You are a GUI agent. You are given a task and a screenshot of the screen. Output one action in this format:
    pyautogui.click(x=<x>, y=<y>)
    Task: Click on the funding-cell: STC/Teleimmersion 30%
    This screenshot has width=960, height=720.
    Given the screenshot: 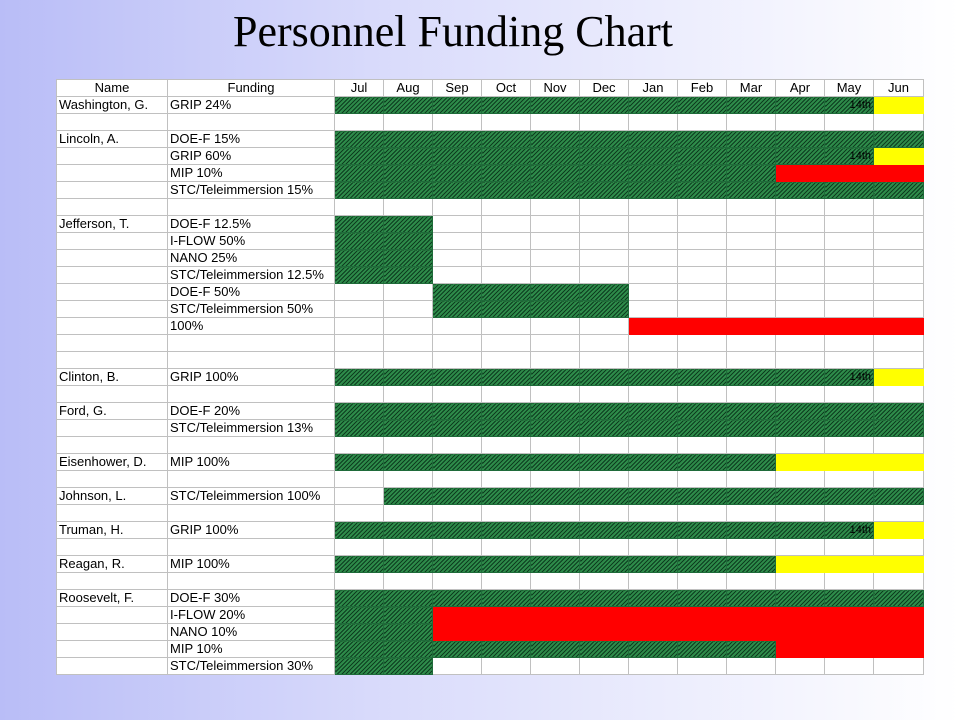 What is the action you would take?
    pyautogui.click(x=251, y=666)
    